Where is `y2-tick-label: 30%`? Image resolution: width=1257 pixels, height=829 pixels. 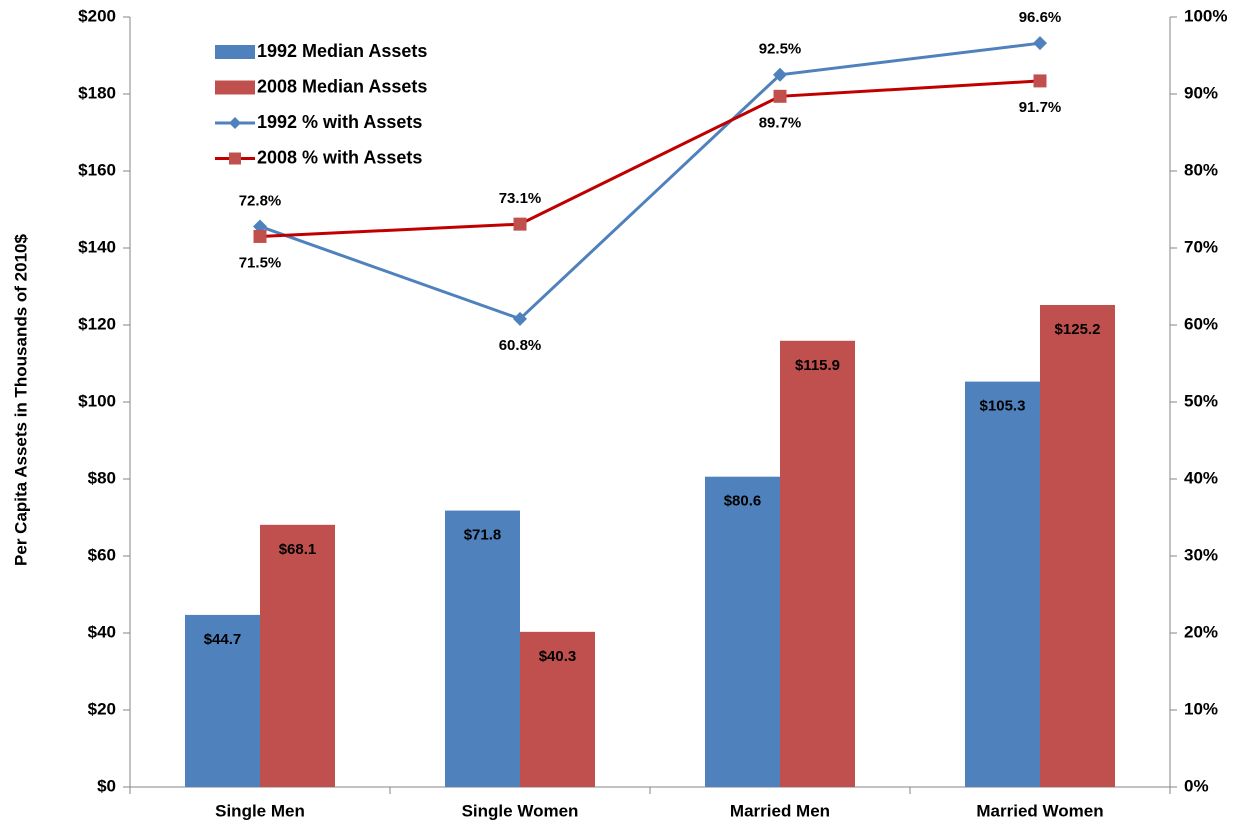 y2-tick-label: 30% is located at coordinates (1201, 554).